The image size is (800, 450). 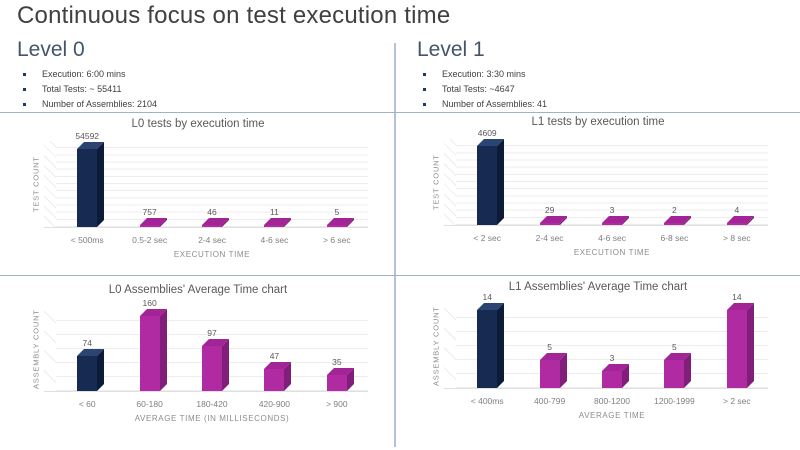 I want to click on list-item: Number of Assemblies: 41, so click(x=604, y=104).